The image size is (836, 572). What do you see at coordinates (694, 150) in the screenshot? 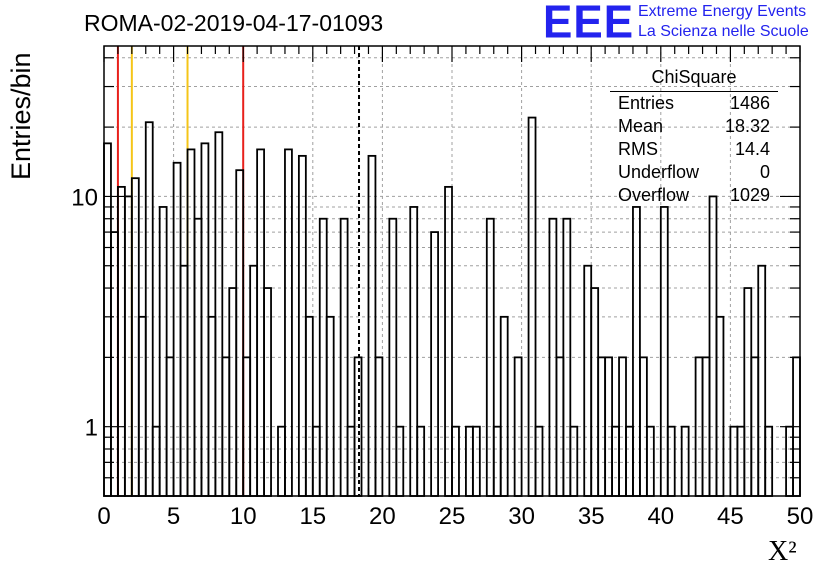
I see `stats-row-rms: RMS 14.4` at bounding box center [694, 150].